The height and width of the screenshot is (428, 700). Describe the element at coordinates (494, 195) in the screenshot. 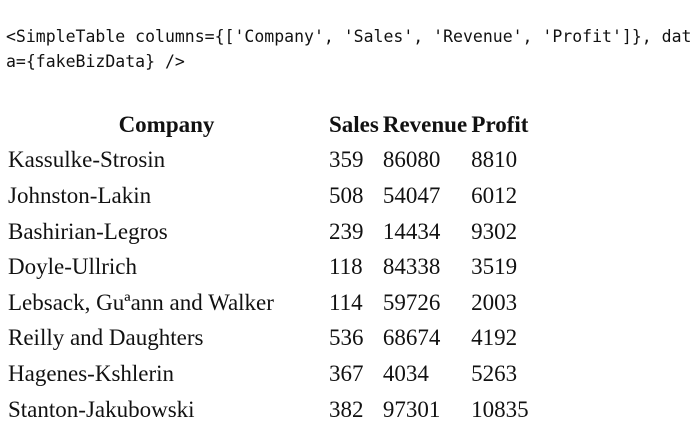

I see `profit-cell: 6012` at that location.